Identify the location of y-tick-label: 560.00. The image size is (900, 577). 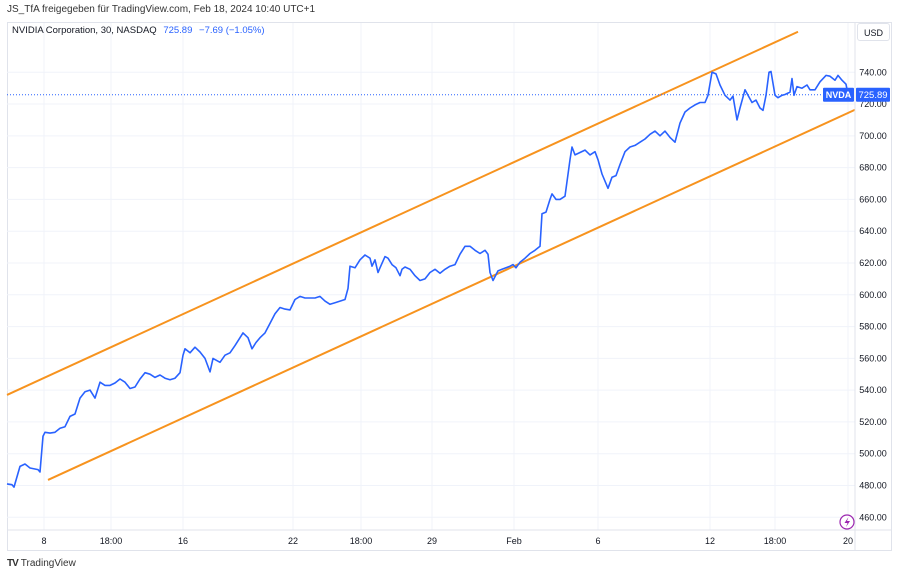
(873, 358).